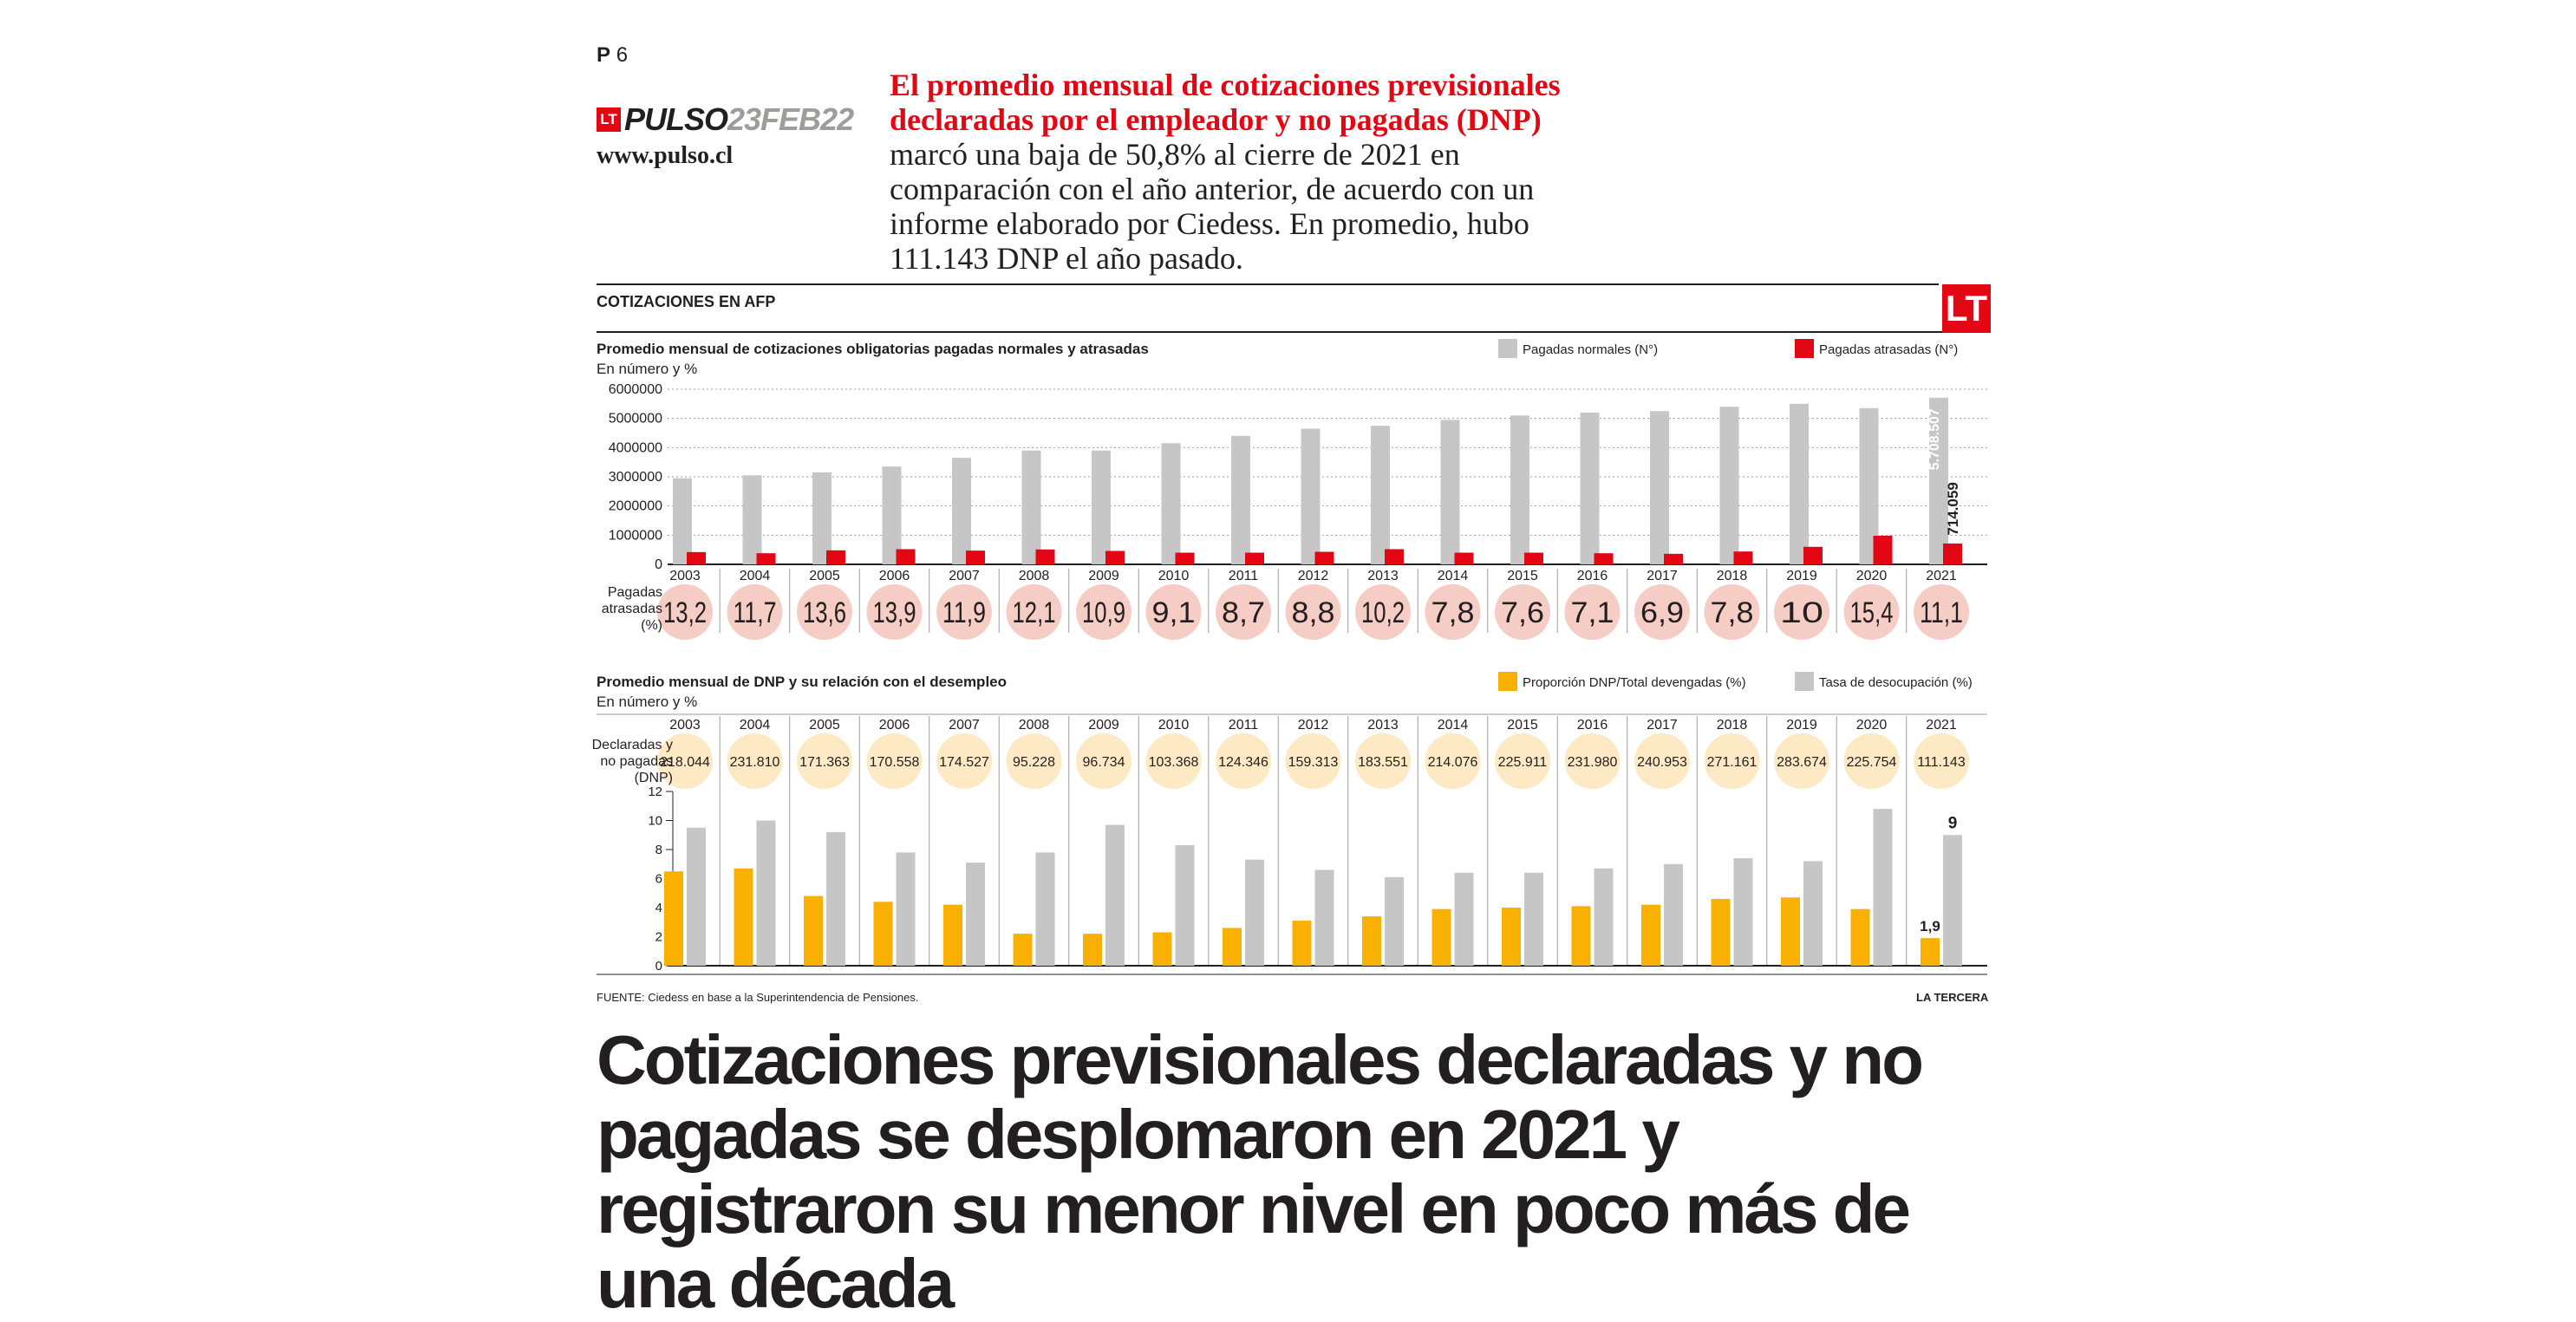 Image resolution: width=2576 pixels, height=1322 pixels. What do you see at coordinates (1802, 725) in the screenshot?
I see `x-tick-label: 2019` at bounding box center [1802, 725].